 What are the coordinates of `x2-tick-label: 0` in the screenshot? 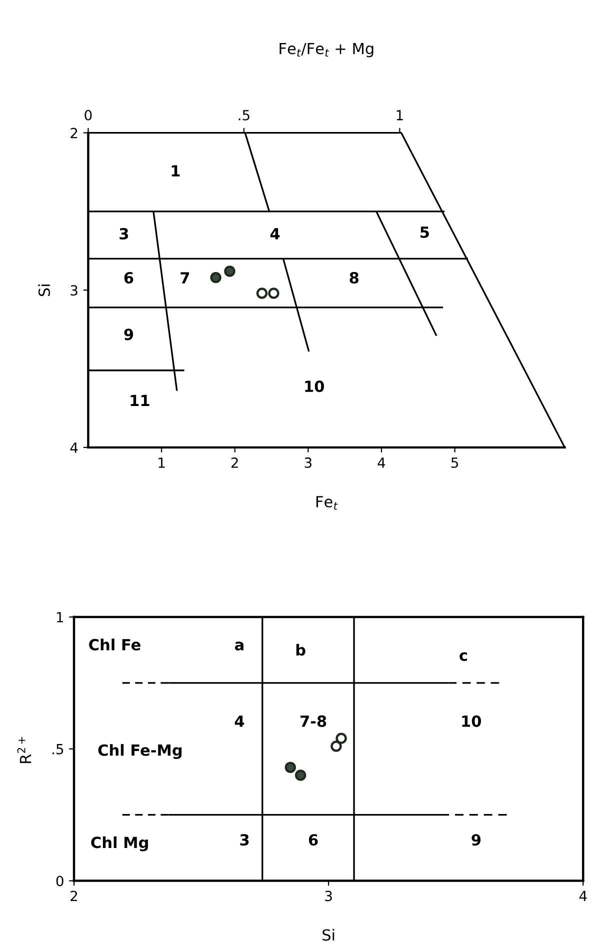 It's located at (88, 115).